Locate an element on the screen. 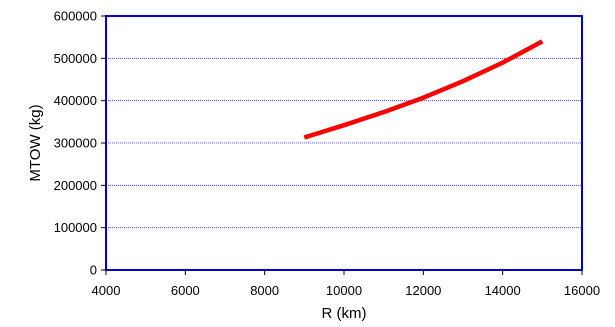  x-tick-label: 6000 is located at coordinates (185, 290).